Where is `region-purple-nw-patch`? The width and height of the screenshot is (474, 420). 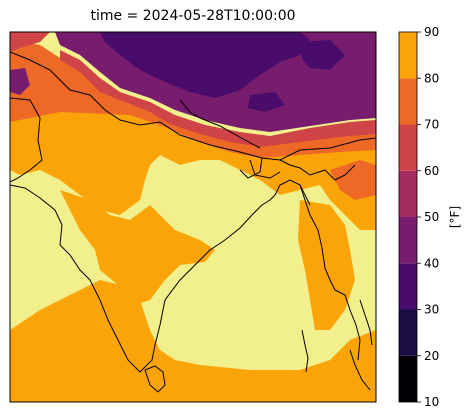 region-purple-nw-patch is located at coordinates (20, 81).